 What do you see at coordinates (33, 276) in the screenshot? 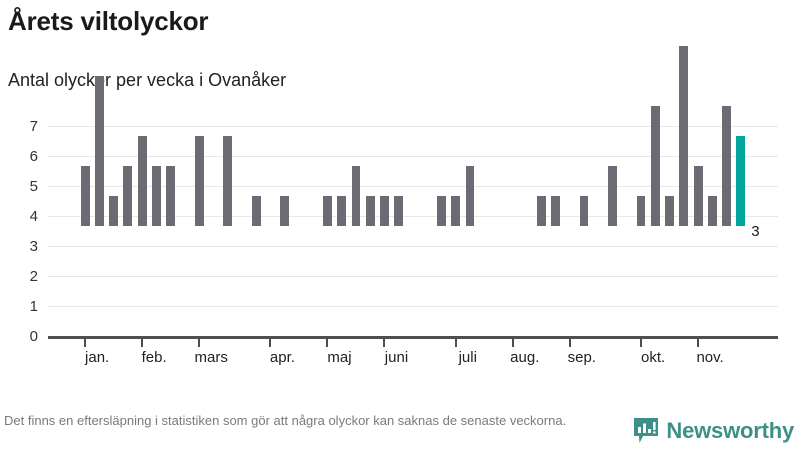
I see `y-axis-tick-label: 2` at bounding box center [33, 276].